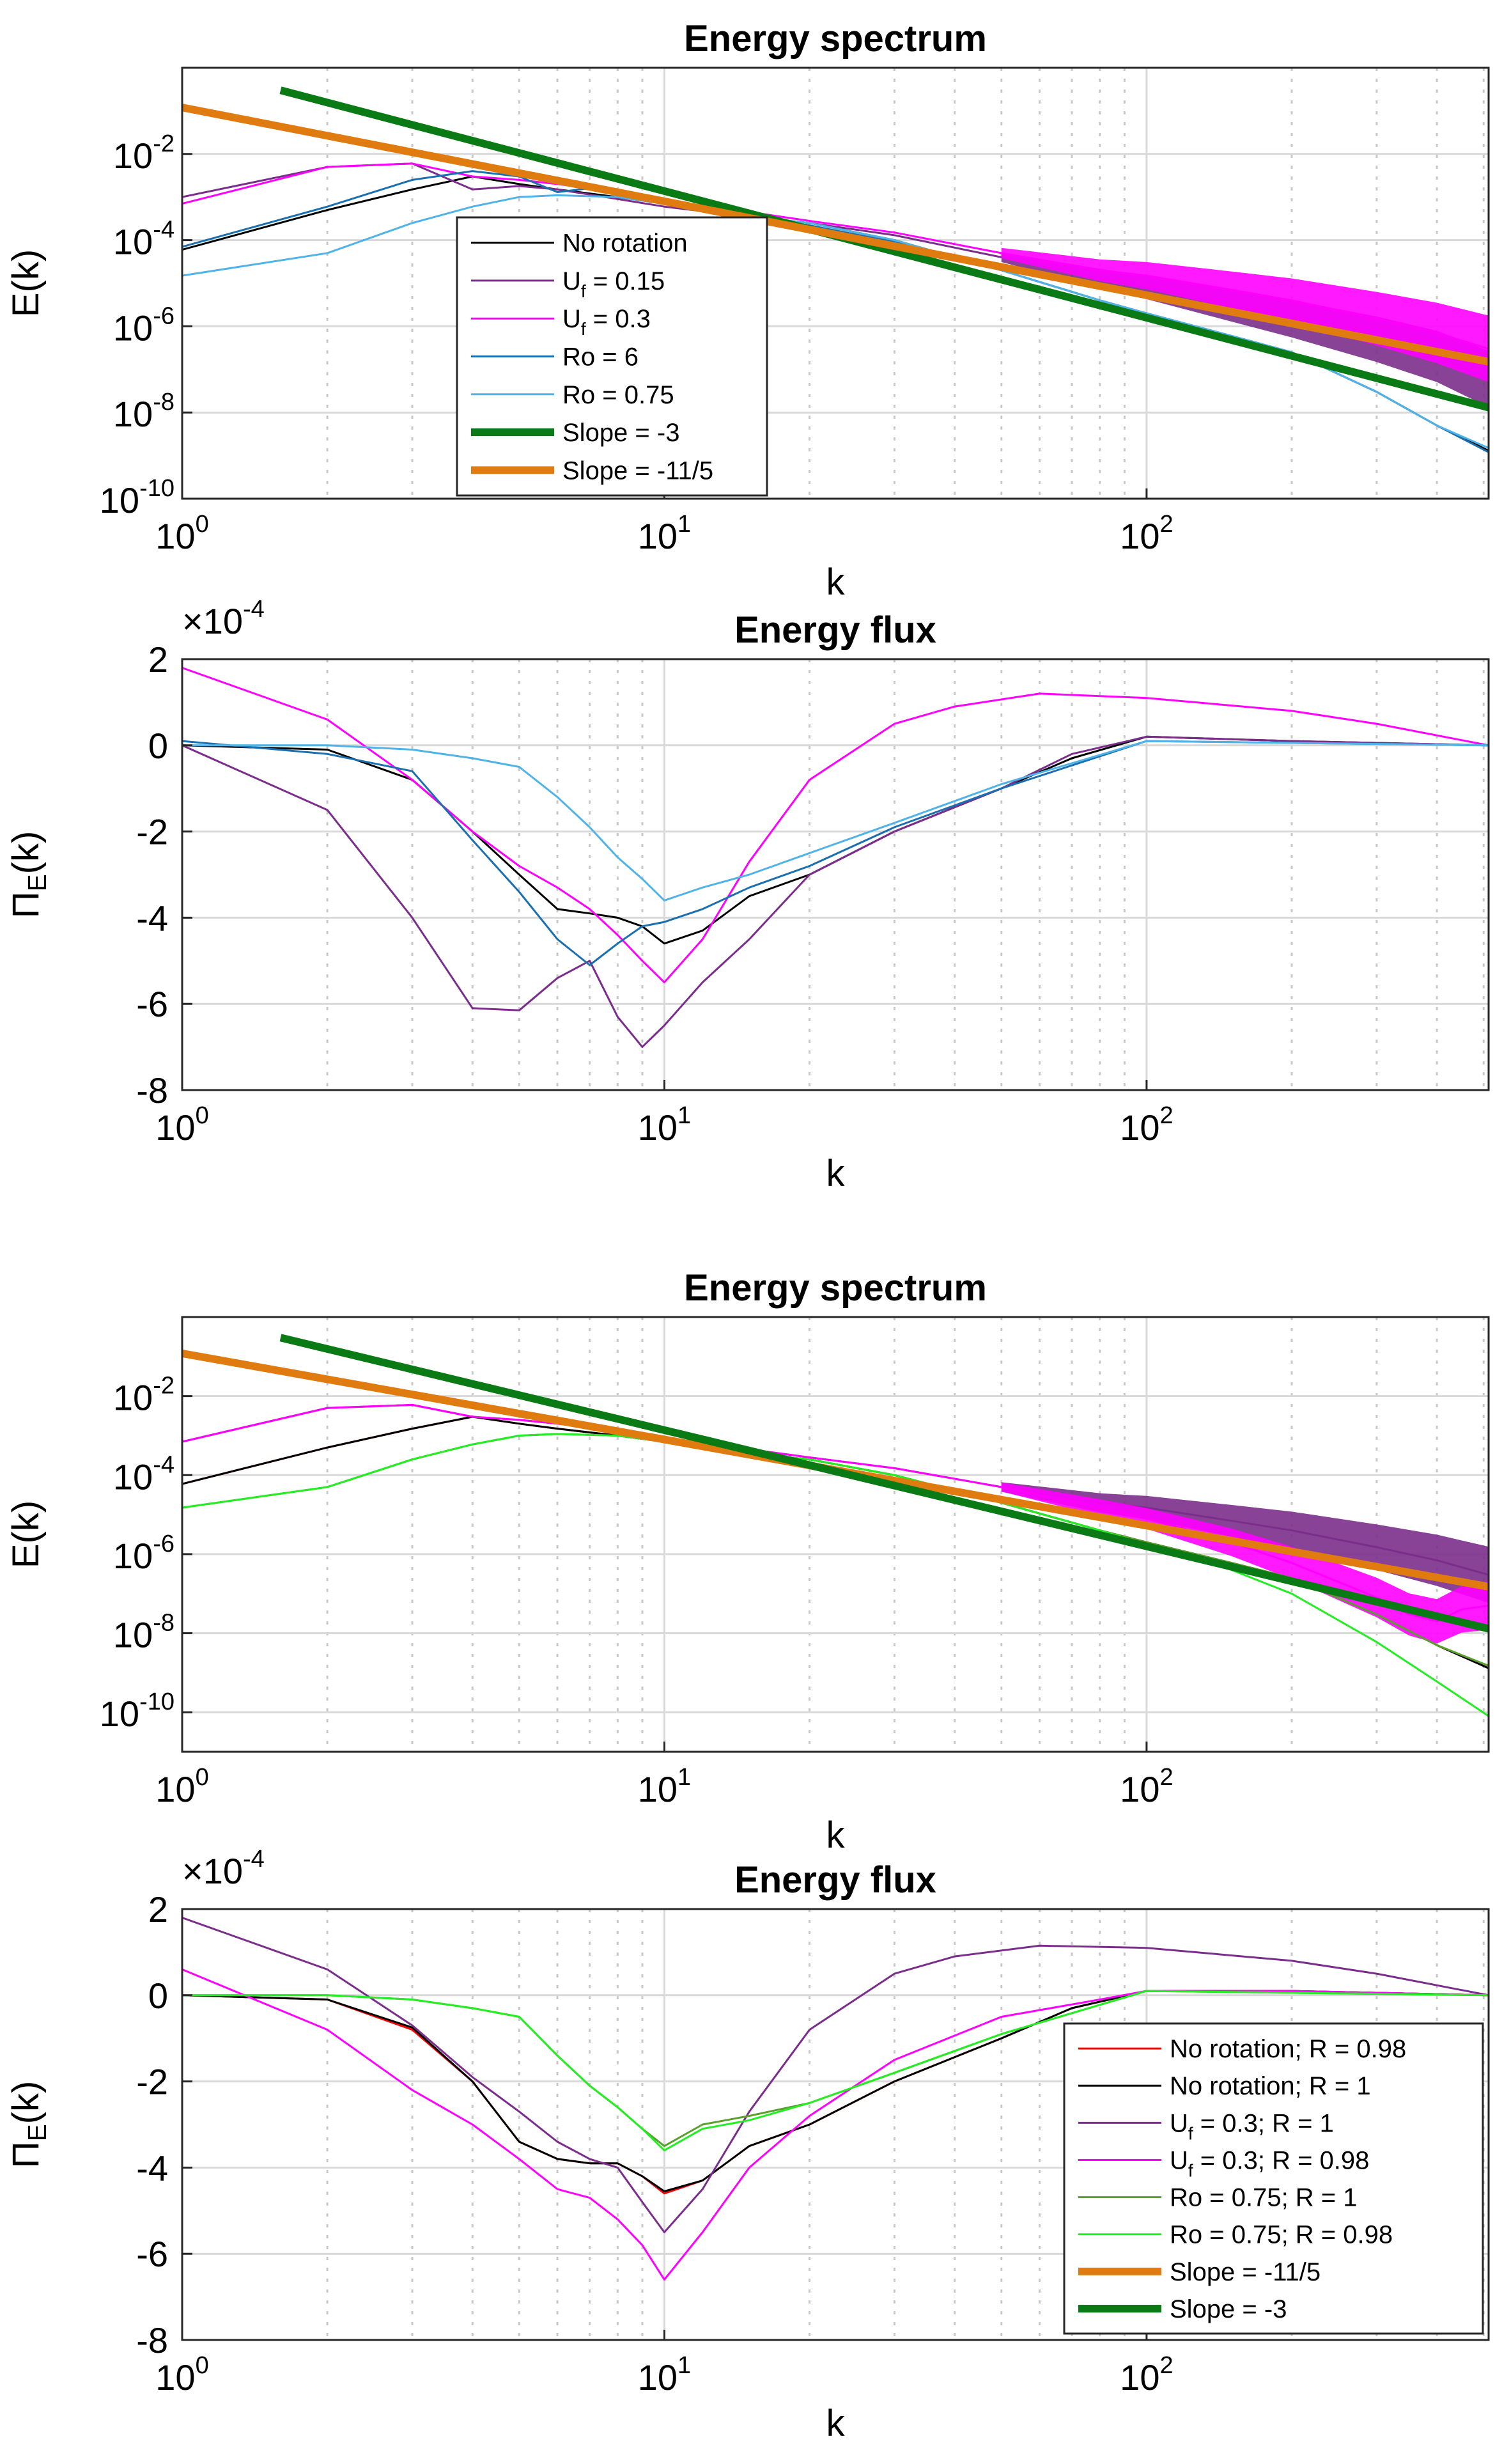 The width and height of the screenshot is (1495, 2464). I want to click on legend-entry: Uf = 0.3; R = 1, so click(1252, 2126).